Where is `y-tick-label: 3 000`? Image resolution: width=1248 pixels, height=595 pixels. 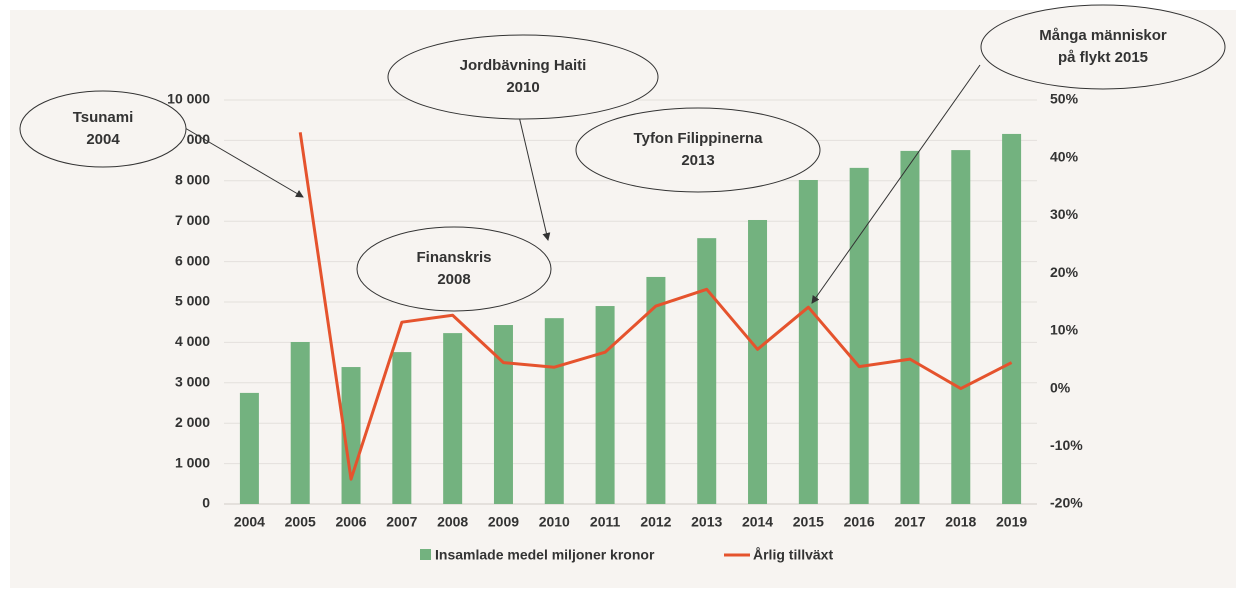
y-tick-label: 3 000 is located at coordinates (192, 382).